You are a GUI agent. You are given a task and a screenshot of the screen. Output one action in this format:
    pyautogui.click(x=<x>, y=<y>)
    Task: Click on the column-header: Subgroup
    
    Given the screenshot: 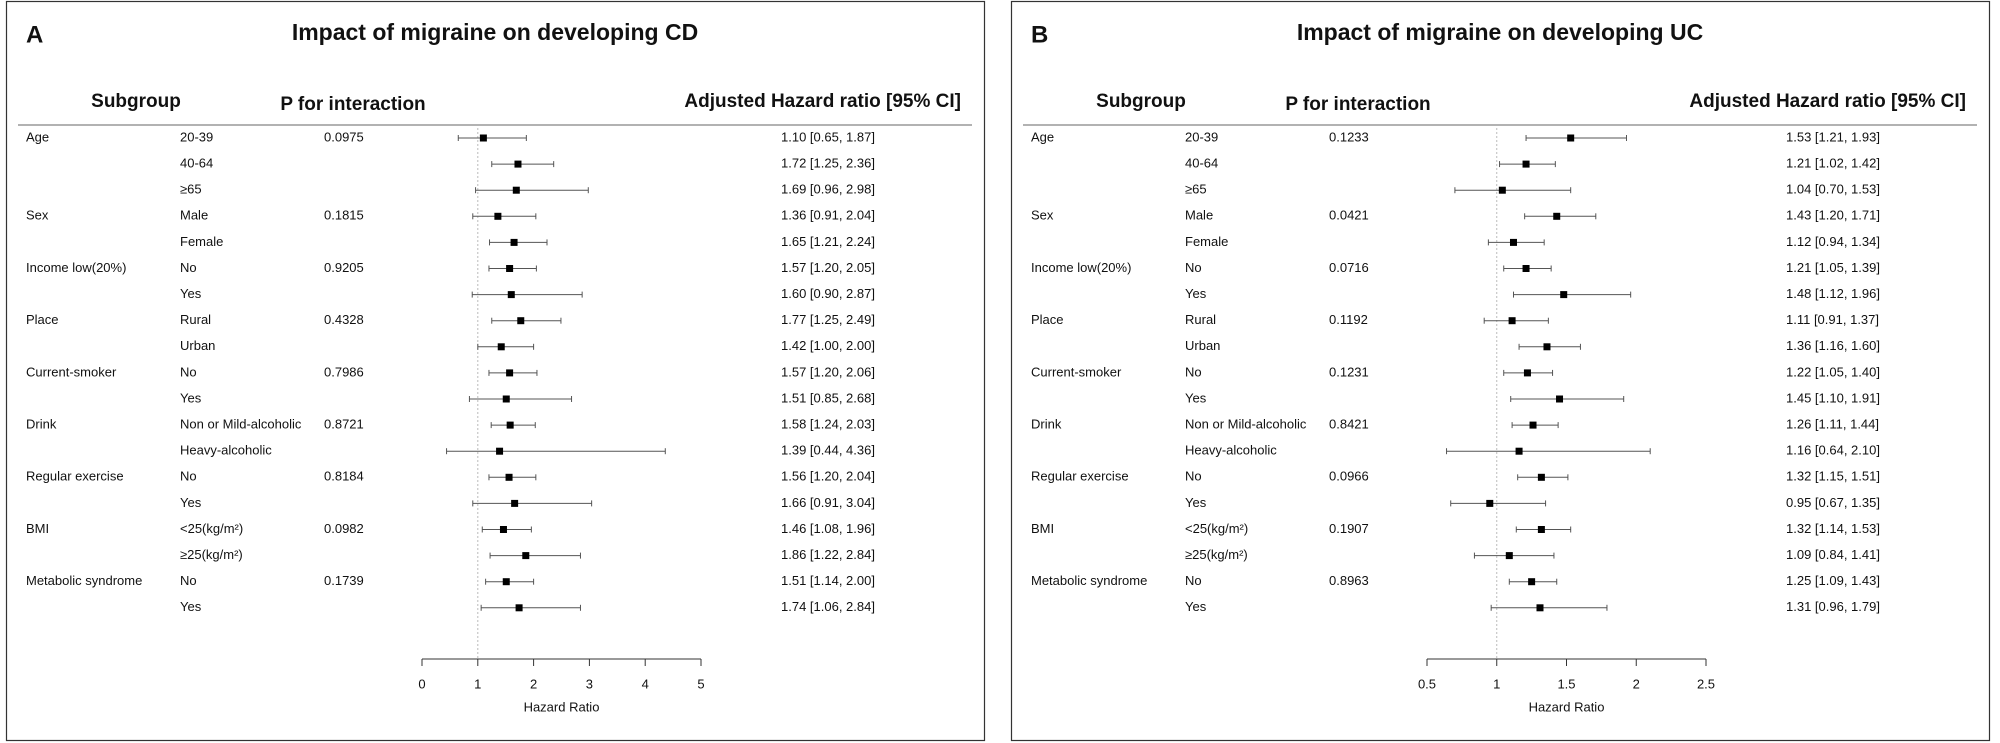 What is the action you would take?
    pyautogui.click(x=136, y=101)
    